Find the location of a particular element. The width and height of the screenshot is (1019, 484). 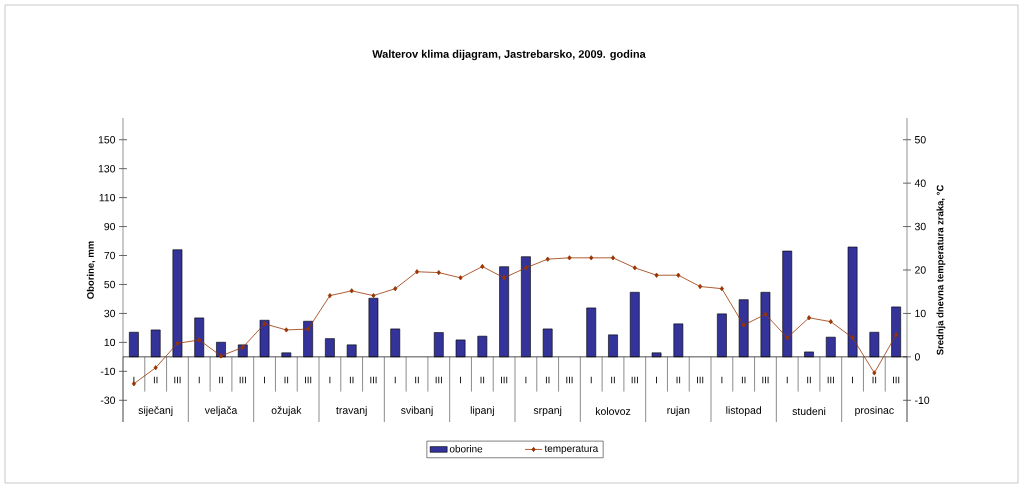

y-tick-label: 130 is located at coordinates (107, 168).